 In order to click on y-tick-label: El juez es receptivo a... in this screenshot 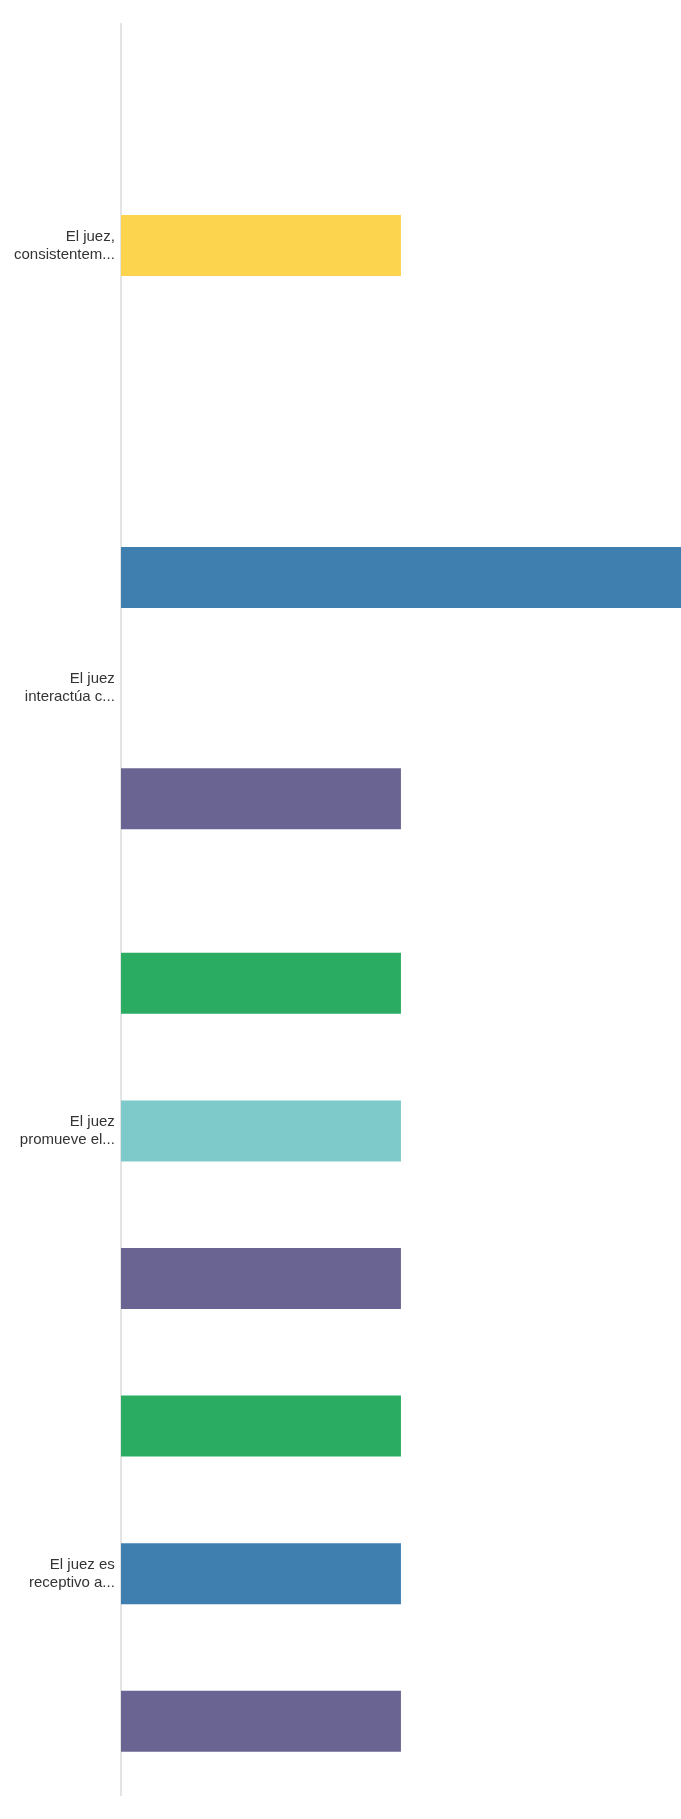, I will do `click(71, 1572)`.